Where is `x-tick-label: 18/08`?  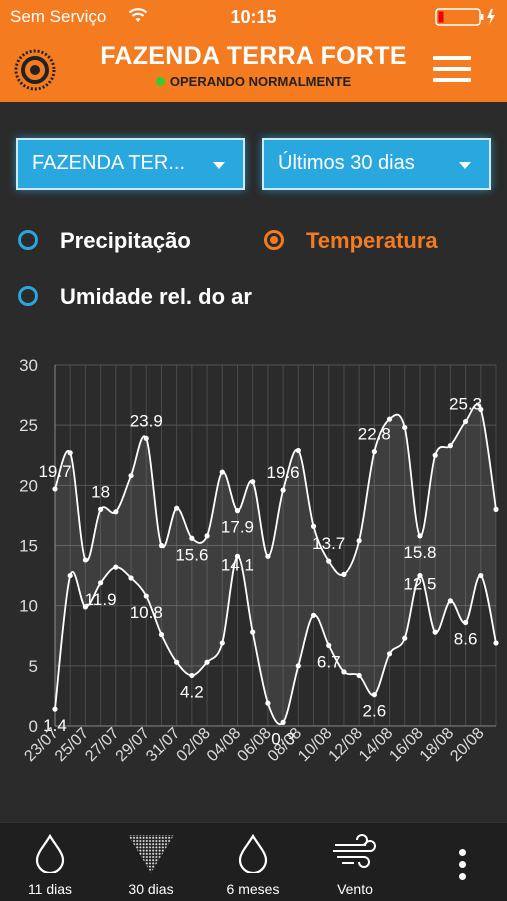
x-tick-label: 18/08 is located at coordinates (437, 745).